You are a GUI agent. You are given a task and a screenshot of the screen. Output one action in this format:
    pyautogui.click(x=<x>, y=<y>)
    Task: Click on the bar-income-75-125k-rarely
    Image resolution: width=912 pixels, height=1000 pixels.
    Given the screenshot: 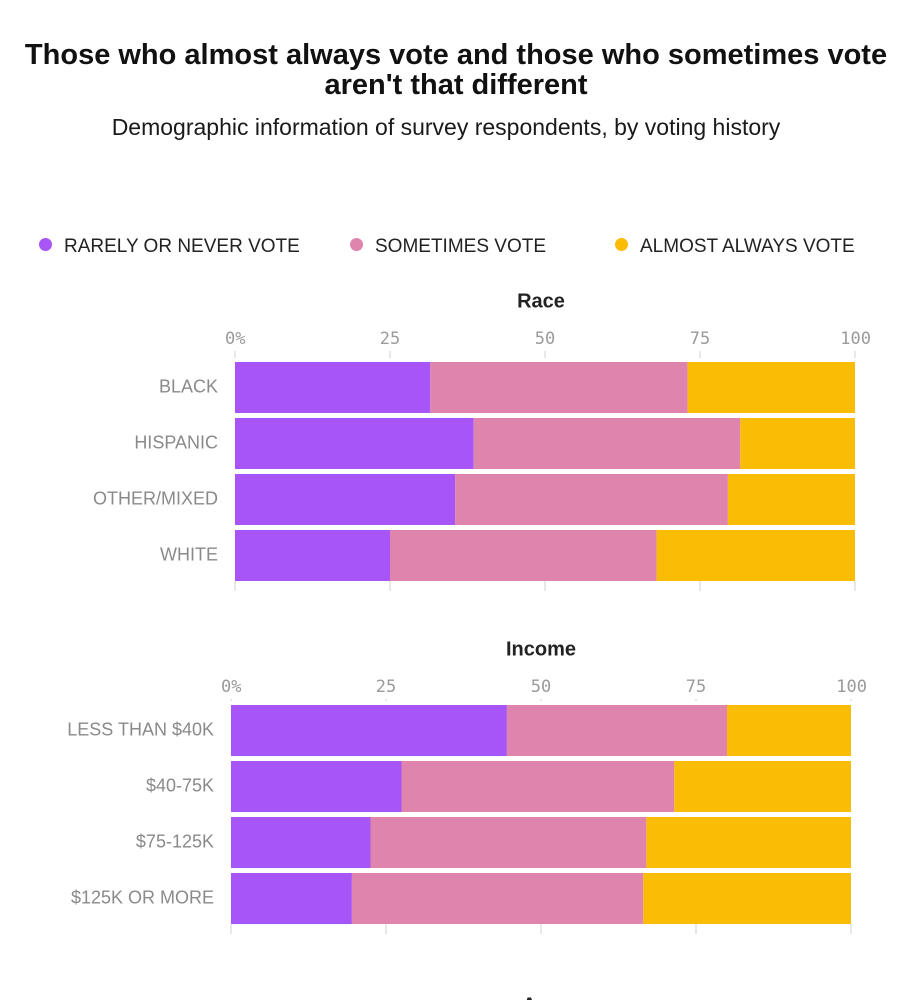 What is the action you would take?
    pyautogui.click(x=301, y=842)
    